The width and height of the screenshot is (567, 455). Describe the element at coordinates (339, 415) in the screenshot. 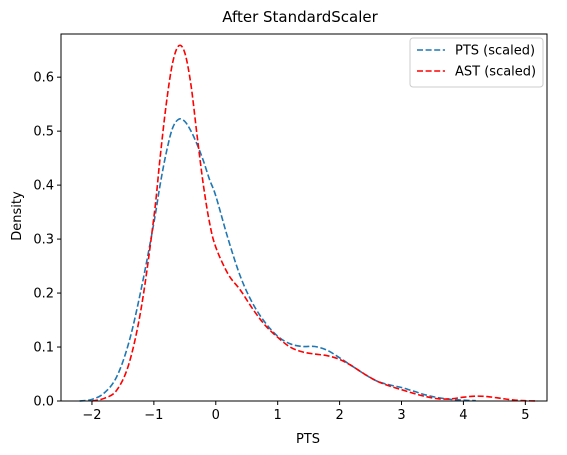

I see `x-tick-label: 2` at that location.